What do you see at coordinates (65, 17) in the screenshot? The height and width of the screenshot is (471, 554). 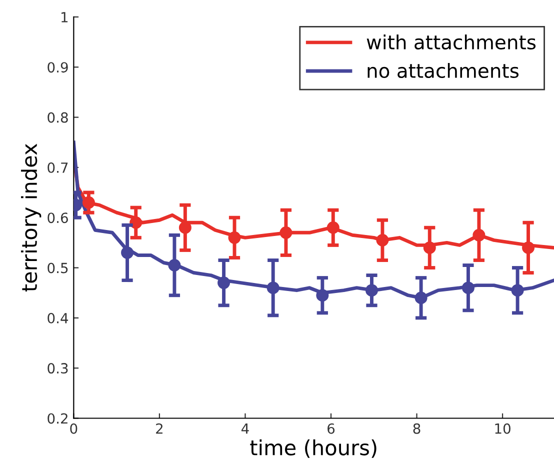 I see `y-tick-label: 1` at bounding box center [65, 17].